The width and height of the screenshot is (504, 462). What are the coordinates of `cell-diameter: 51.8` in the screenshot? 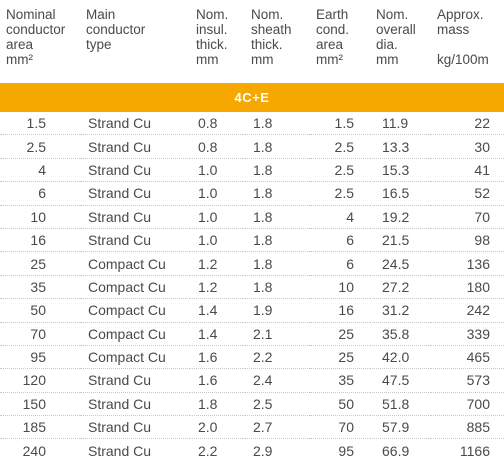 It's located at (400, 404).